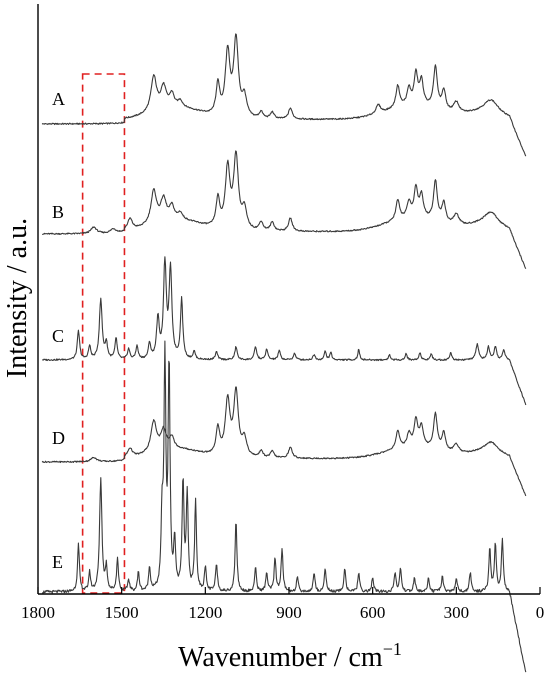 This screenshot has height=679, width=550. Describe the element at coordinates (373, 612) in the screenshot. I see `x-tick-label-600: 600` at that location.